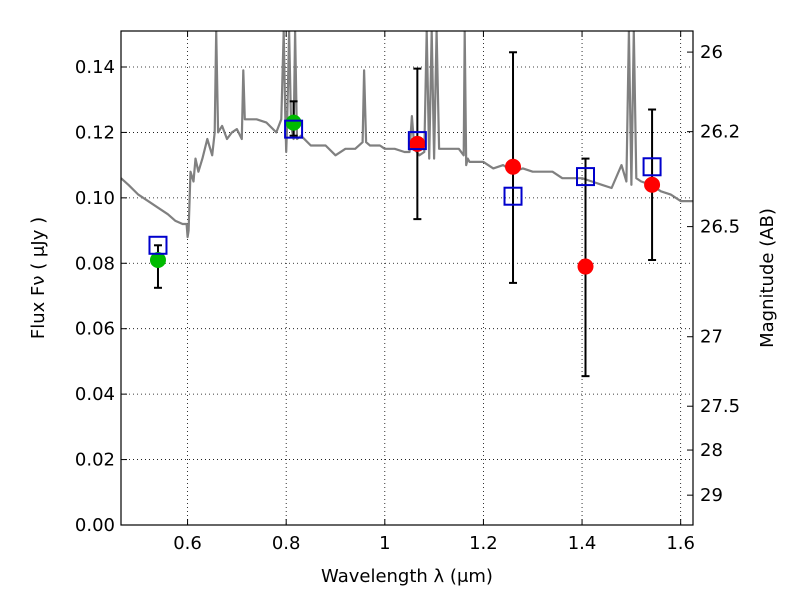 The width and height of the screenshot is (800, 600). Describe the element at coordinates (95, 525) in the screenshot. I see `y-tick-label: 0.00` at that location.